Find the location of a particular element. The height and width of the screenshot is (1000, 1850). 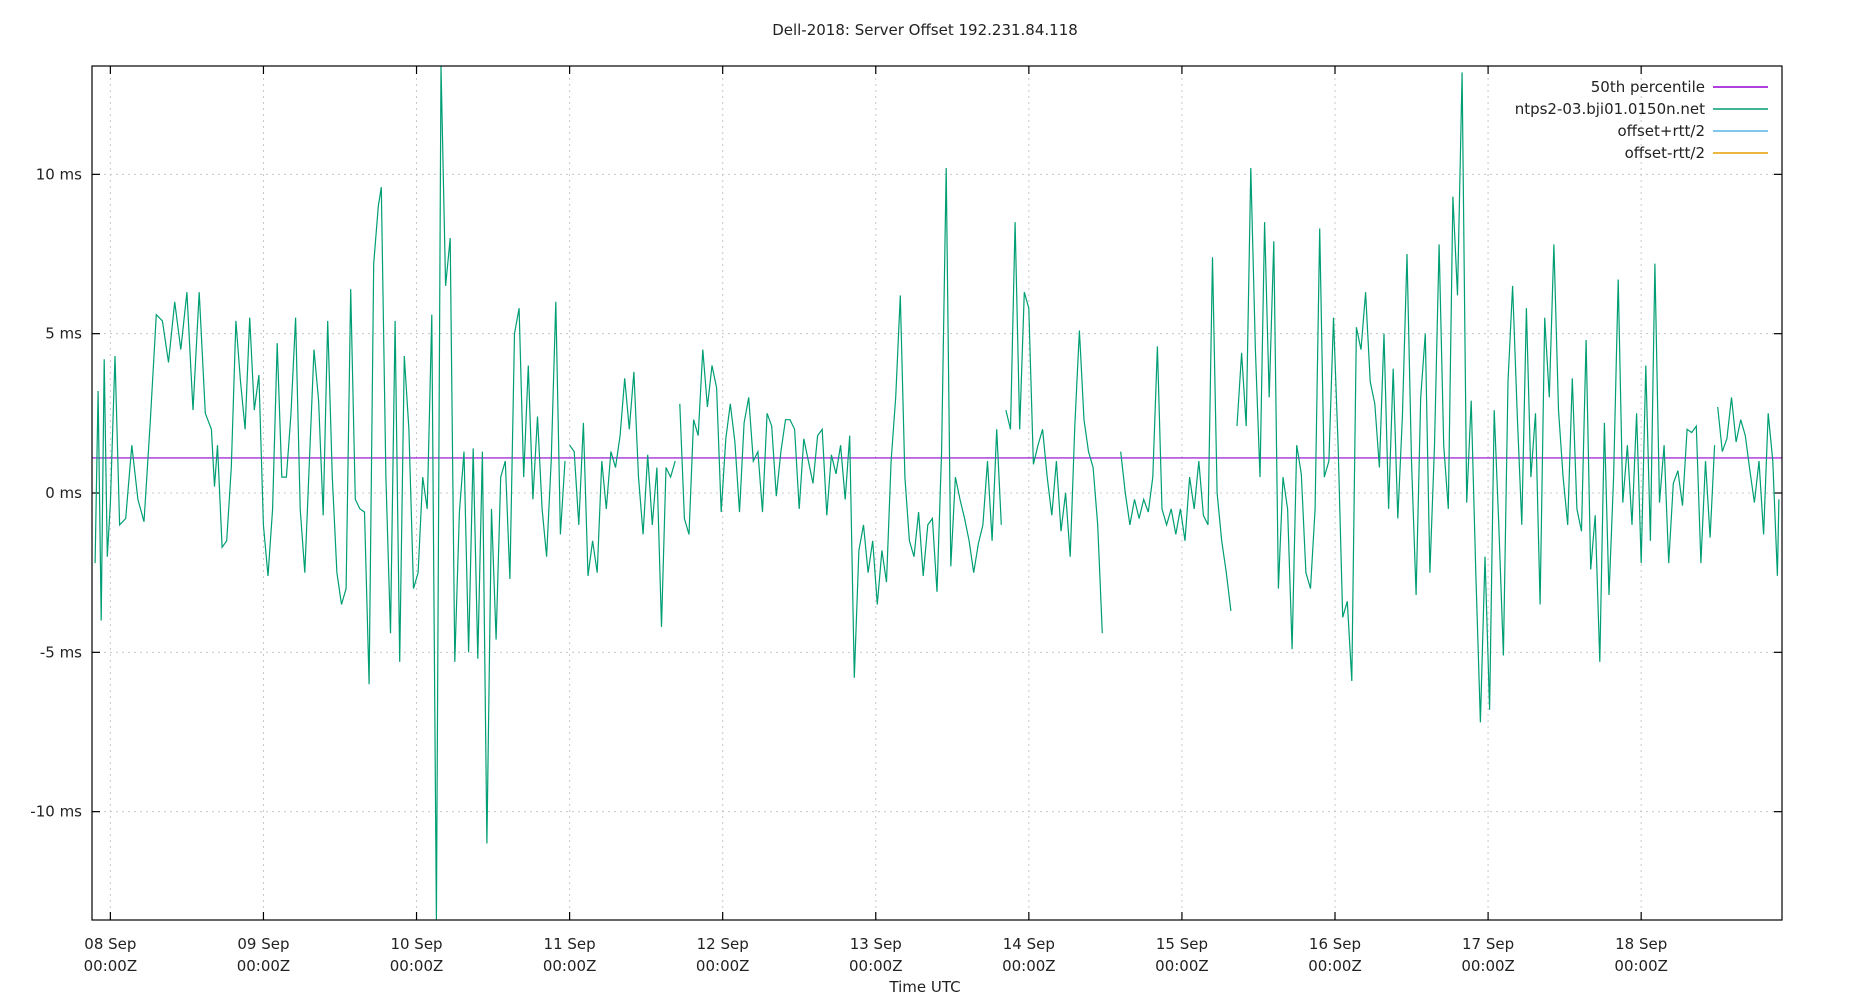

y-tick-label: 10 ms is located at coordinates (59, 174).